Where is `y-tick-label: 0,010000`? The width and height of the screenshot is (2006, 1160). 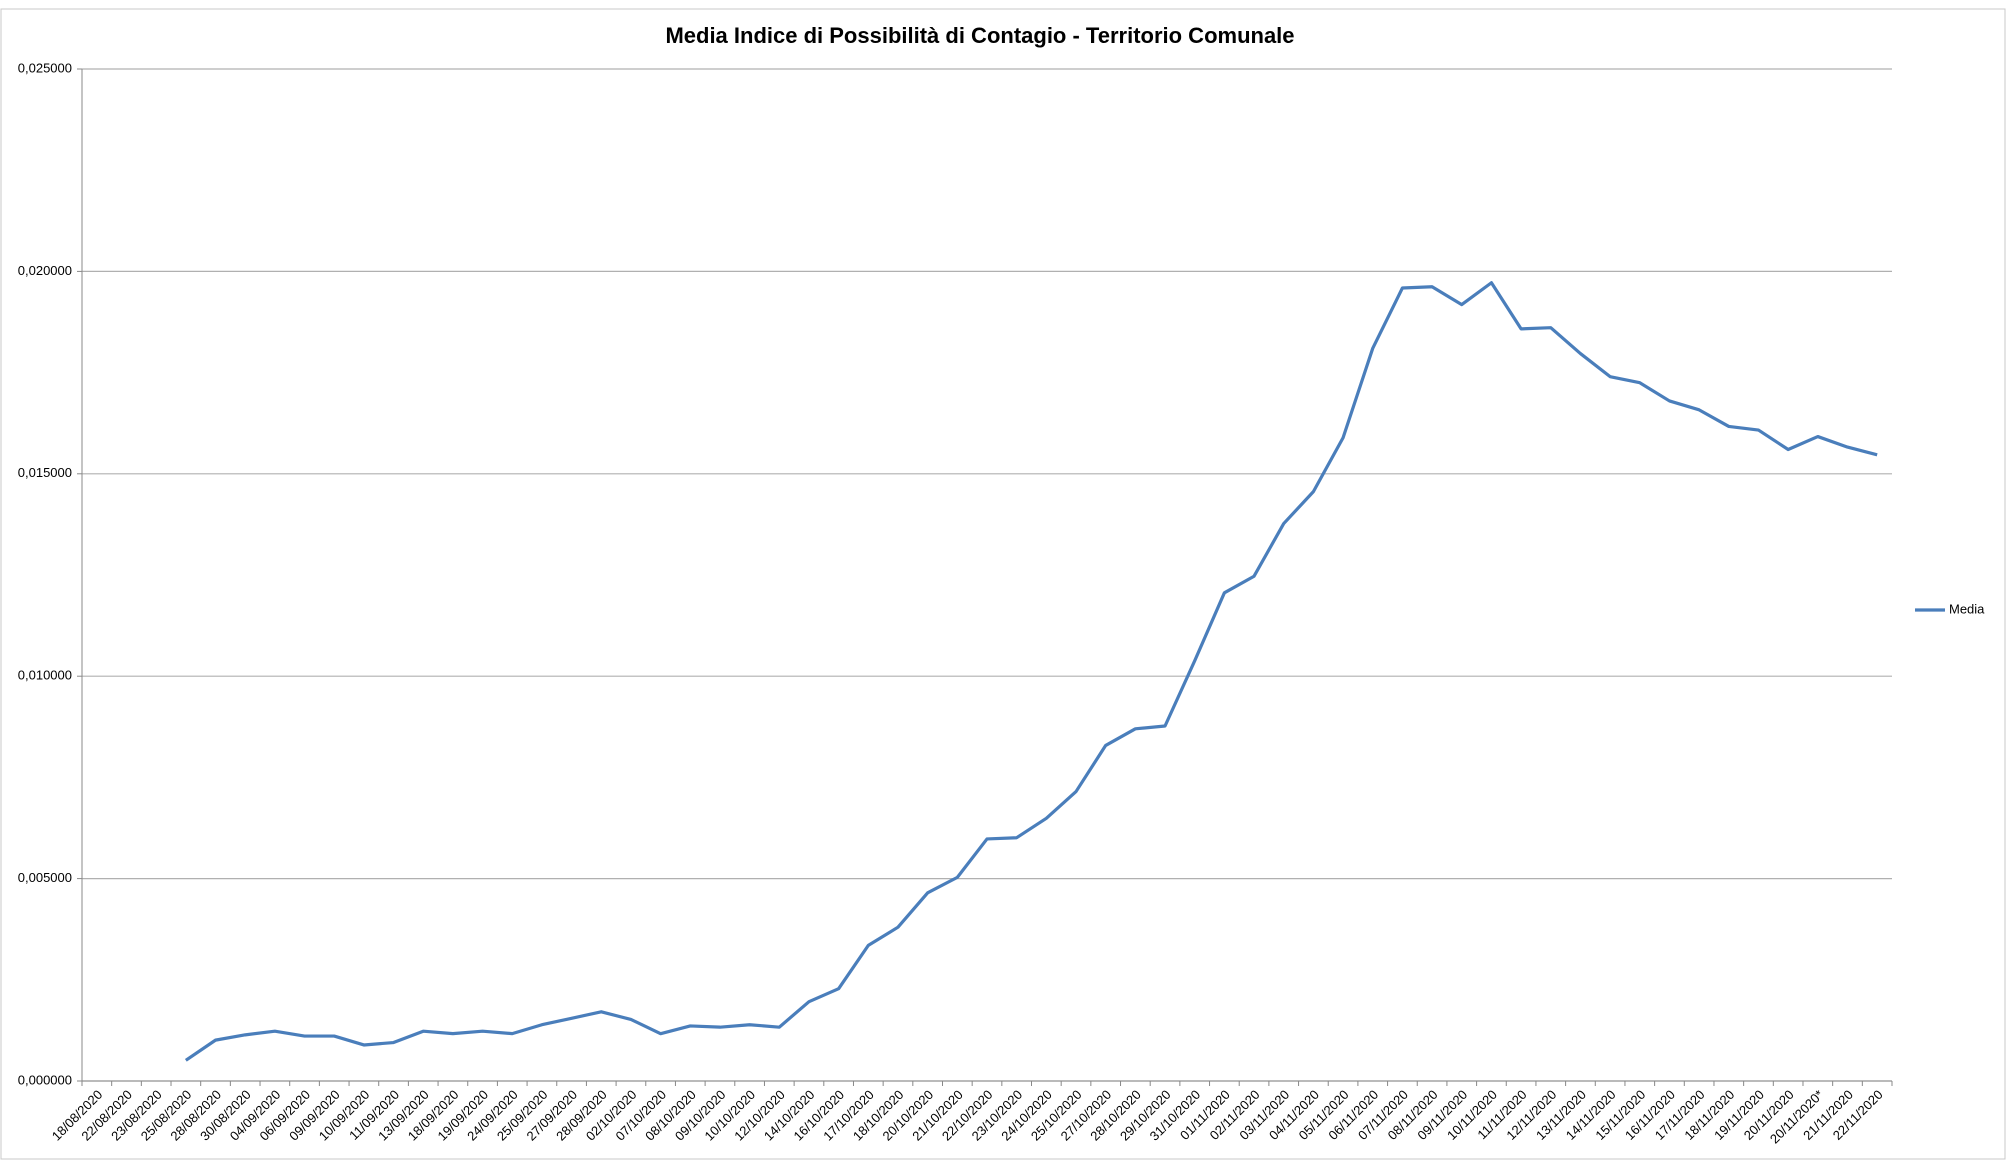 y-tick-label: 0,010000 is located at coordinates (45, 675).